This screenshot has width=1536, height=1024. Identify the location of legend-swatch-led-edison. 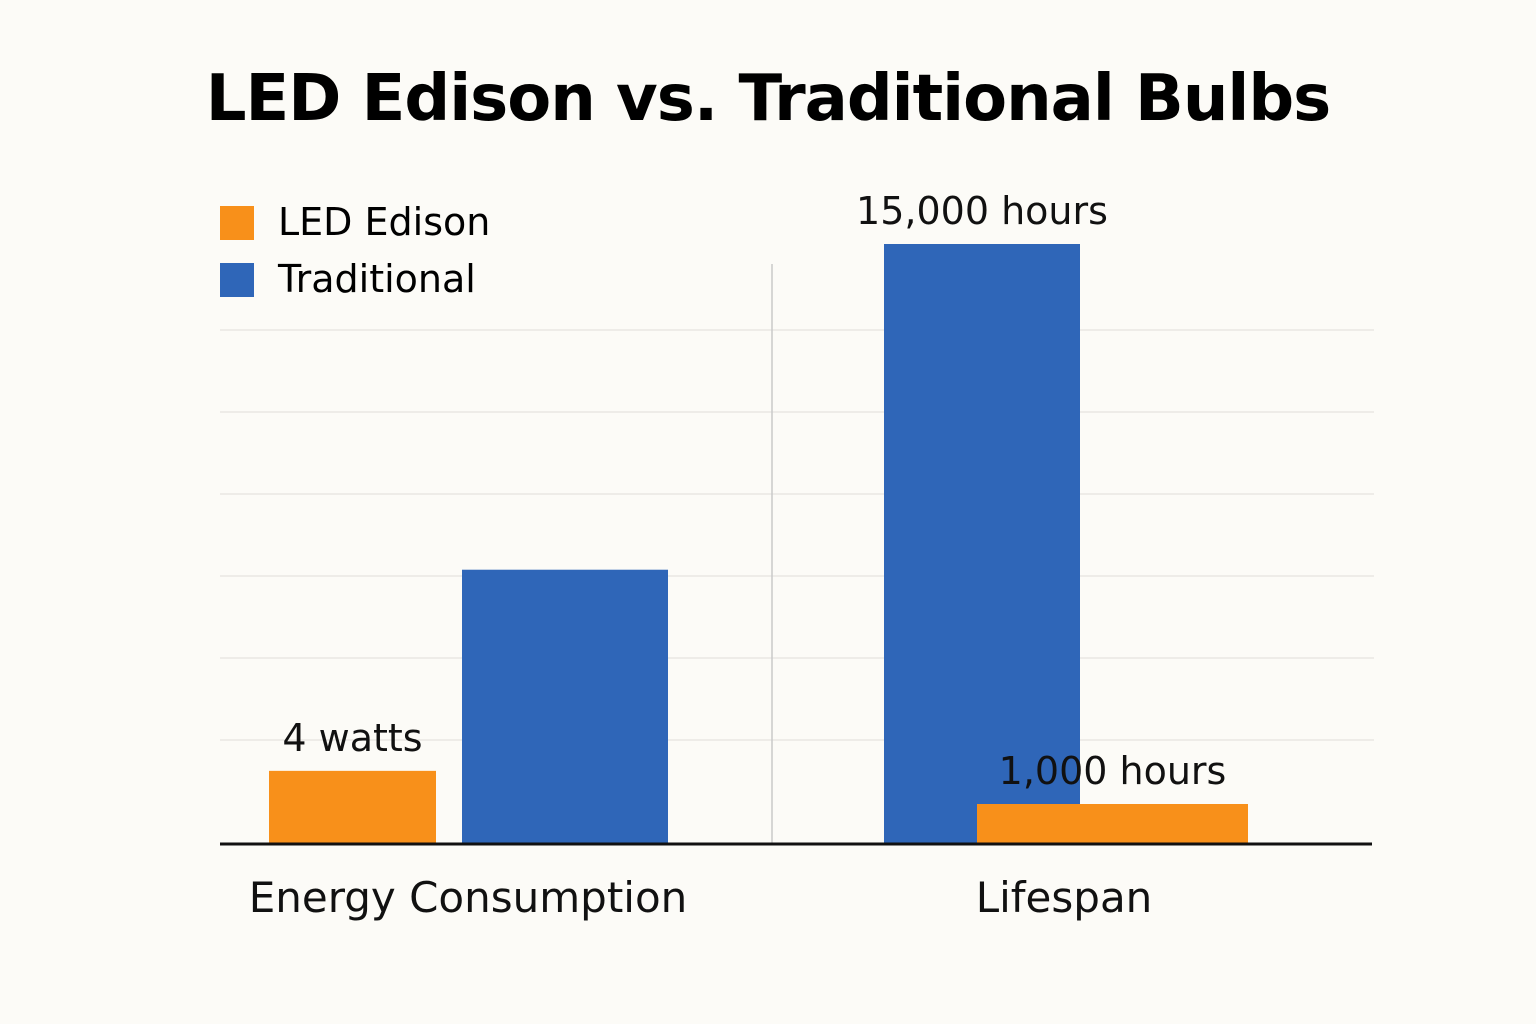
(237, 223).